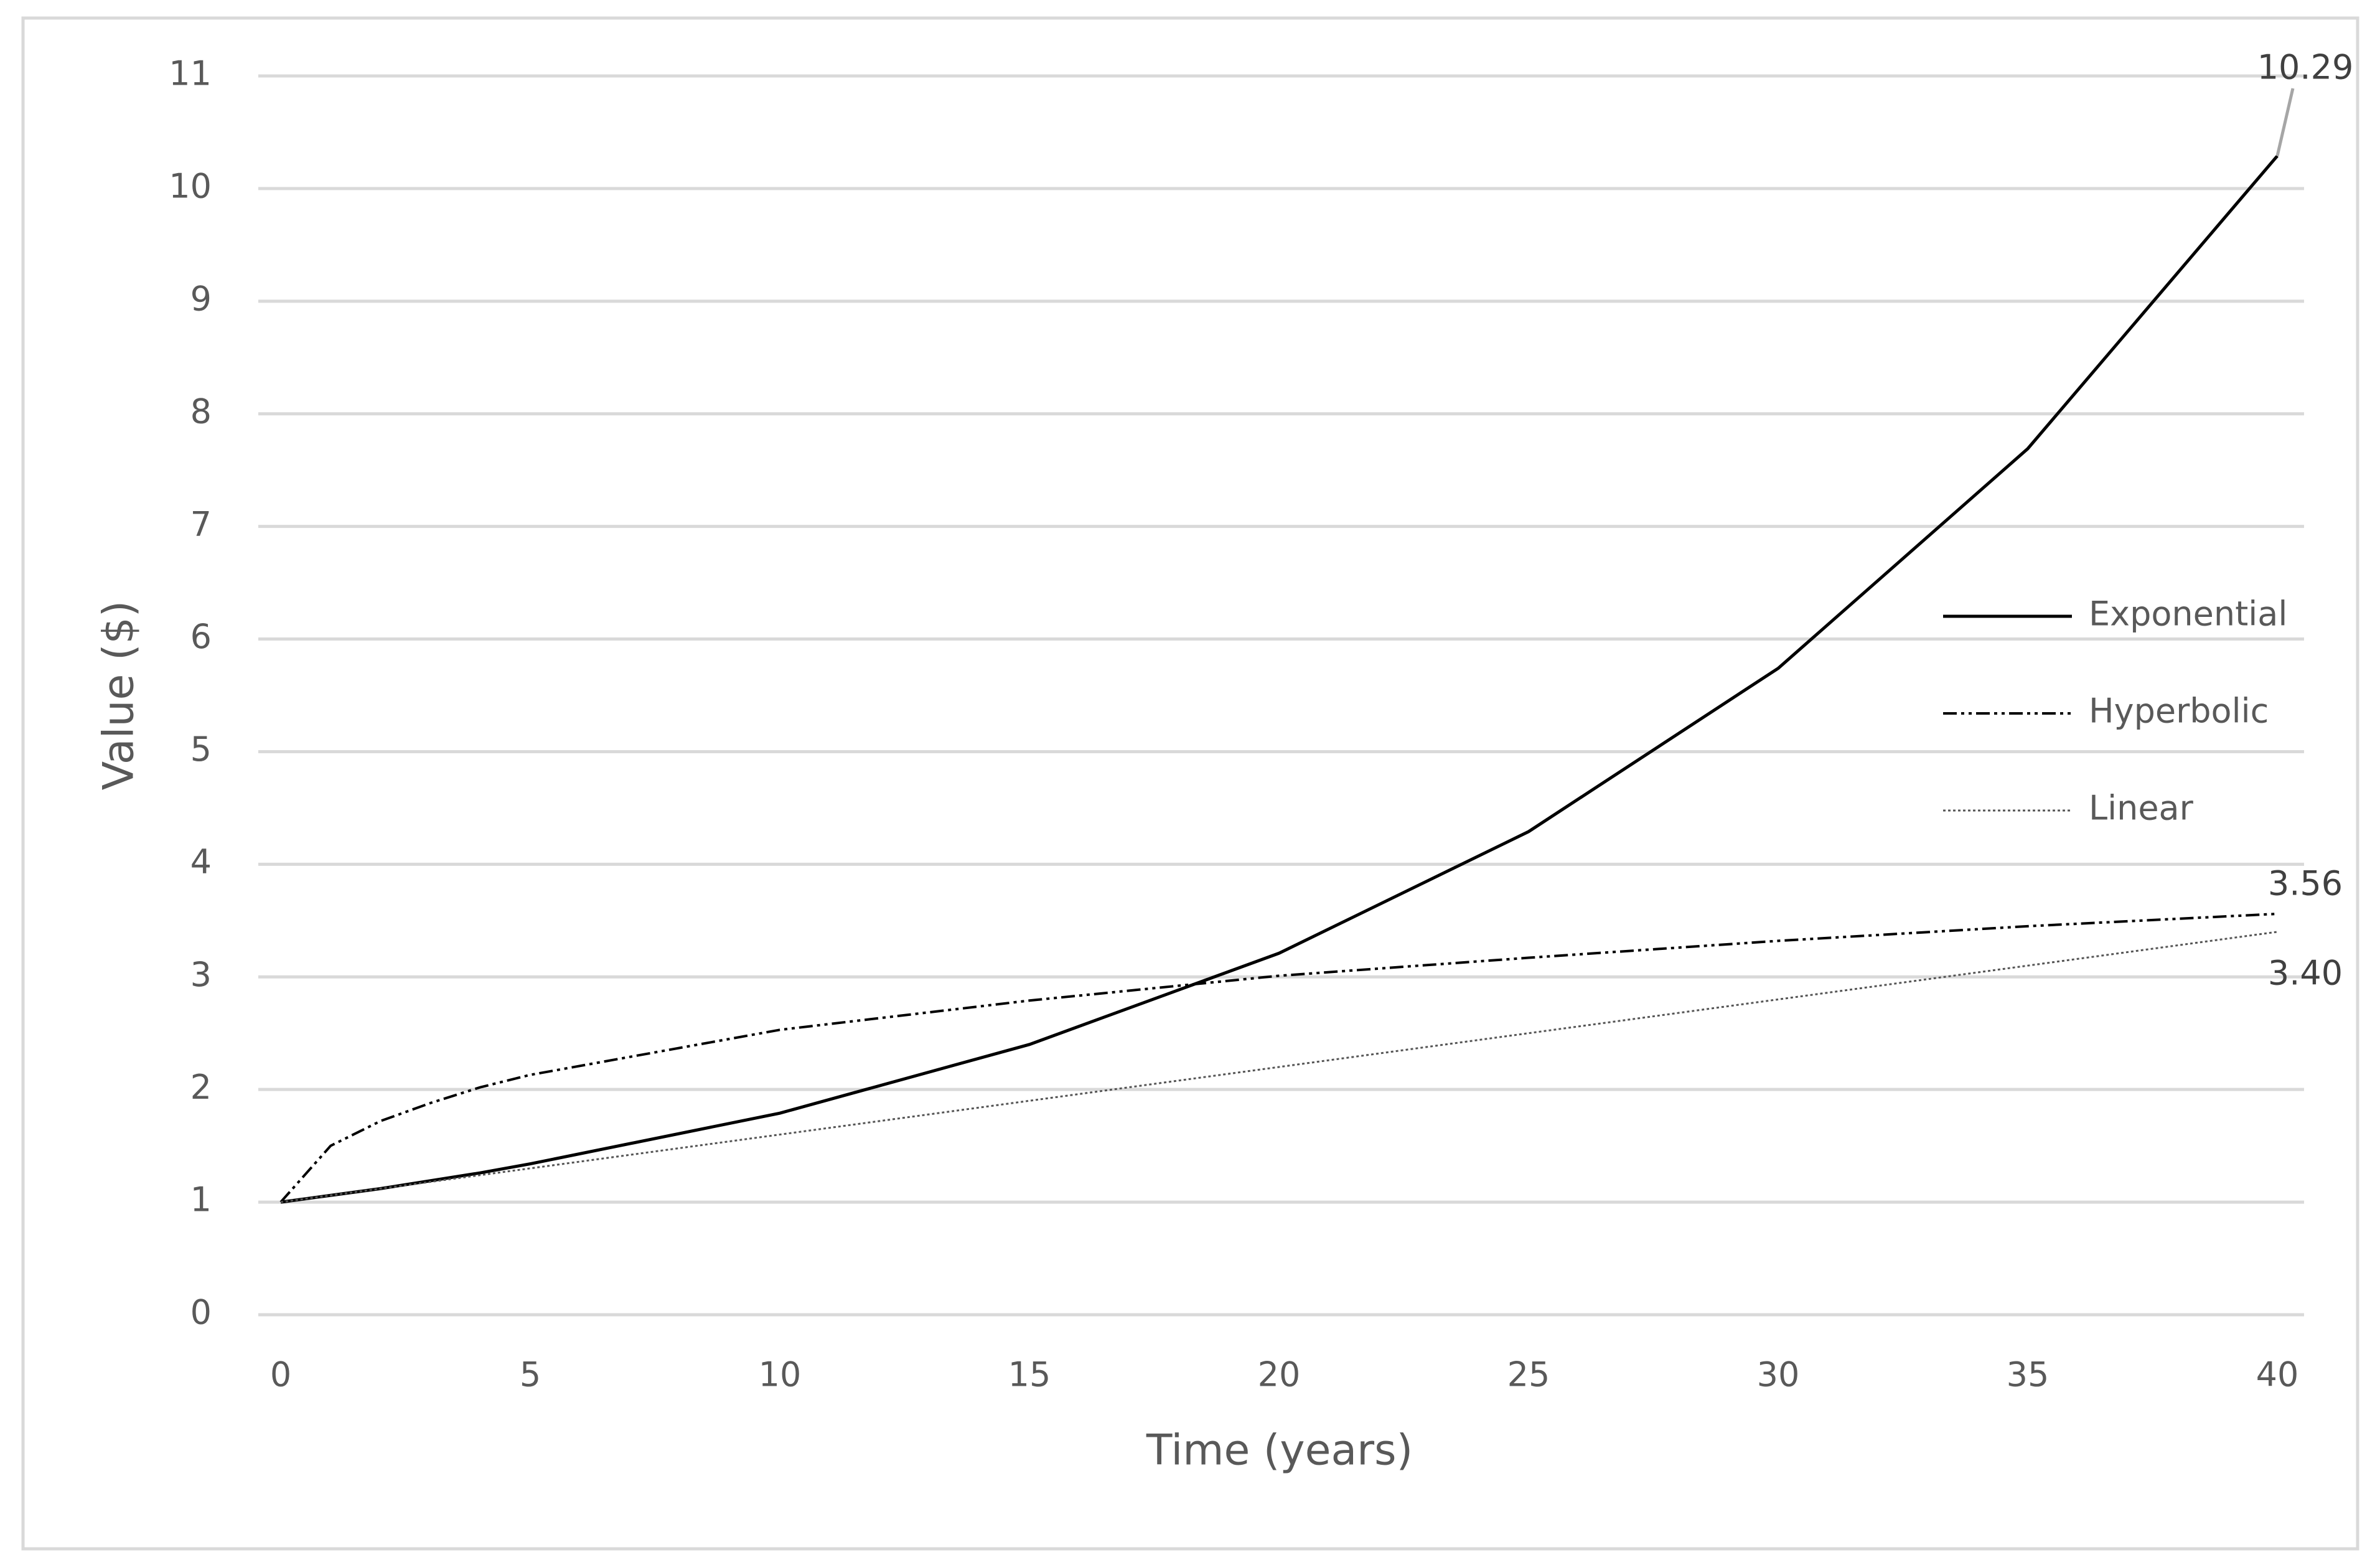  What do you see at coordinates (201, 749) in the screenshot?
I see `y-tick-label: 5` at bounding box center [201, 749].